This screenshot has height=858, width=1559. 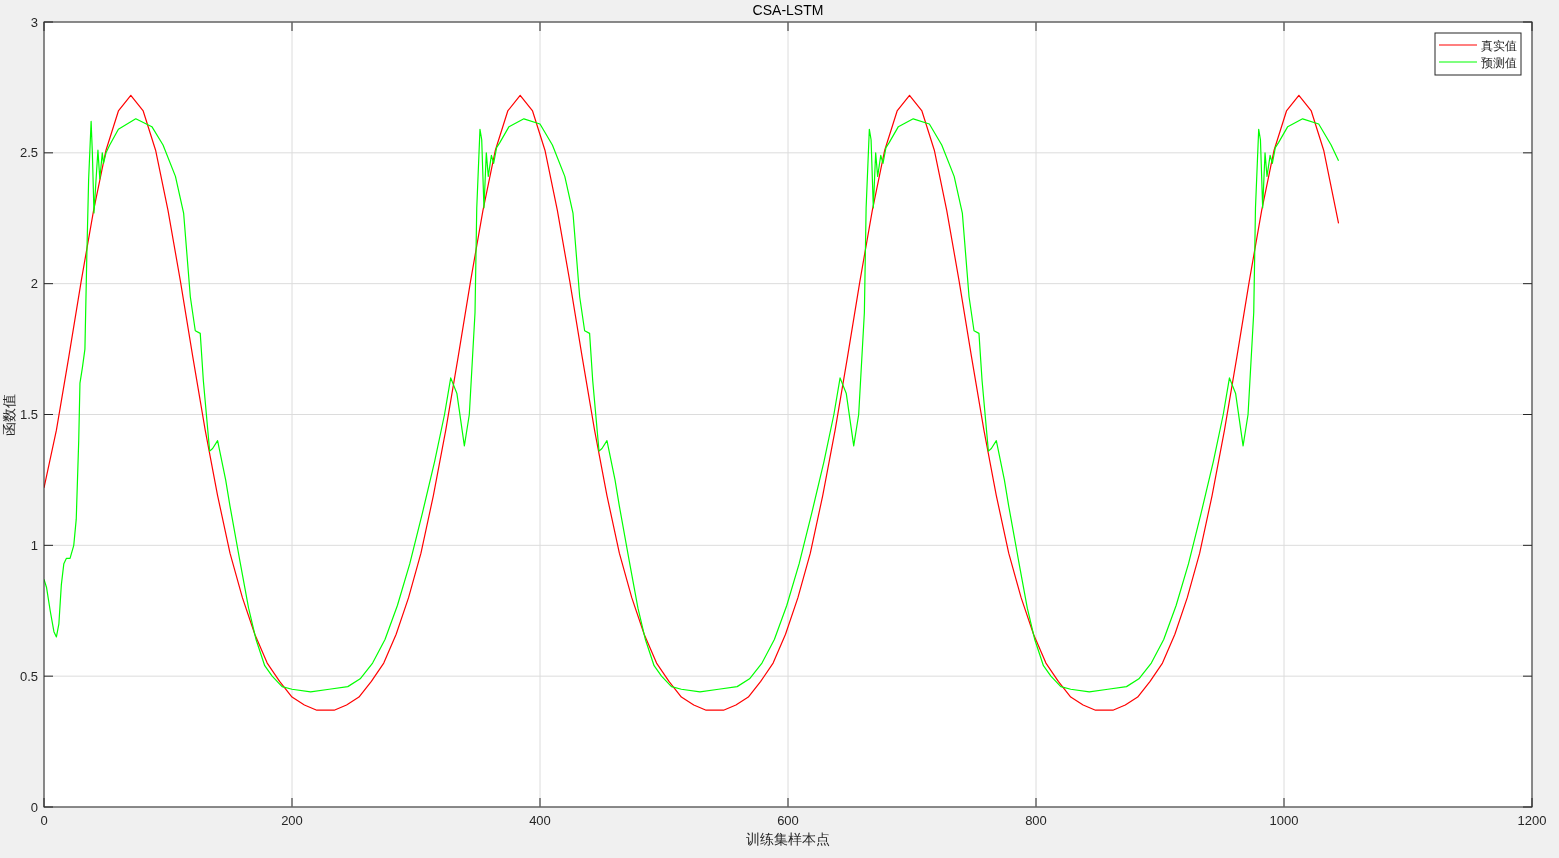 What do you see at coordinates (1036, 820) in the screenshot?
I see `x-tick-label: 800` at bounding box center [1036, 820].